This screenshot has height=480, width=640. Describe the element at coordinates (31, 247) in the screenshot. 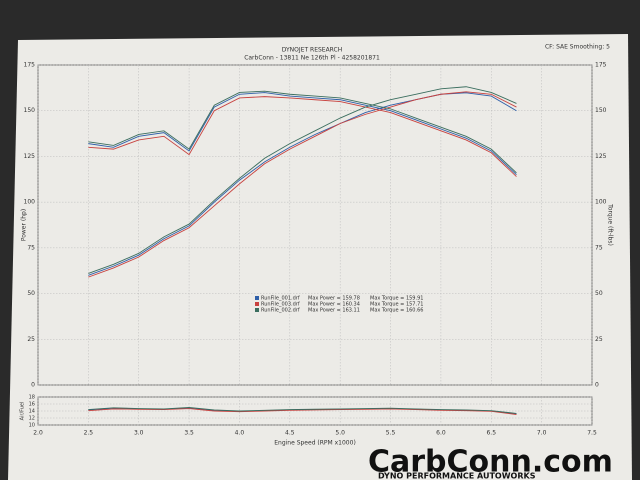

I see `y-tick-label: 75` at that location.